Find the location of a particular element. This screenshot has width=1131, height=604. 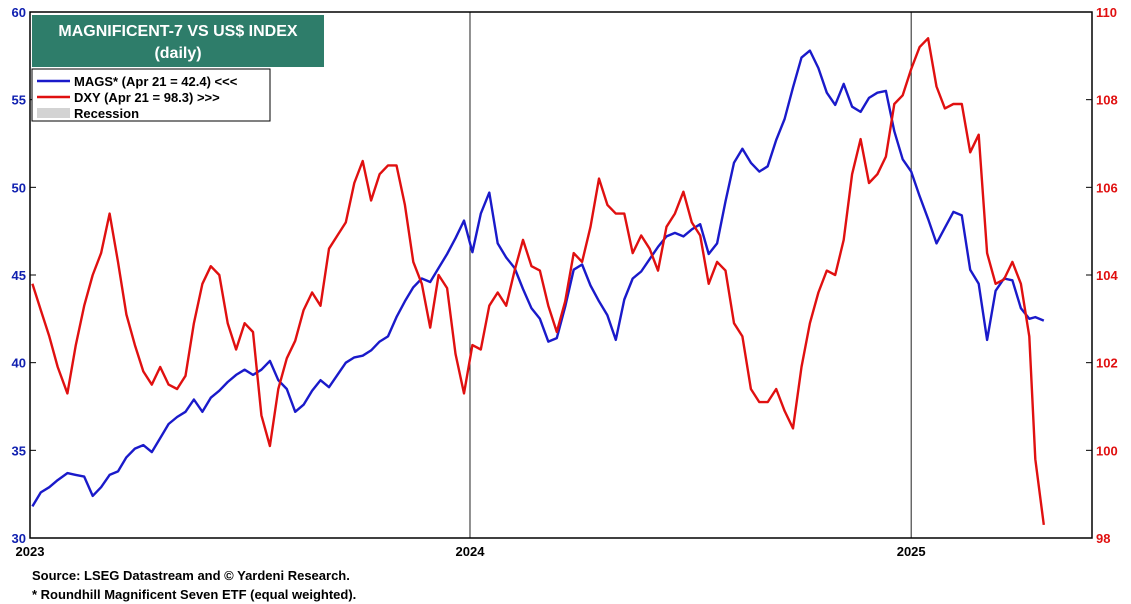

right-tick-label: 98 is located at coordinates (1103, 538).